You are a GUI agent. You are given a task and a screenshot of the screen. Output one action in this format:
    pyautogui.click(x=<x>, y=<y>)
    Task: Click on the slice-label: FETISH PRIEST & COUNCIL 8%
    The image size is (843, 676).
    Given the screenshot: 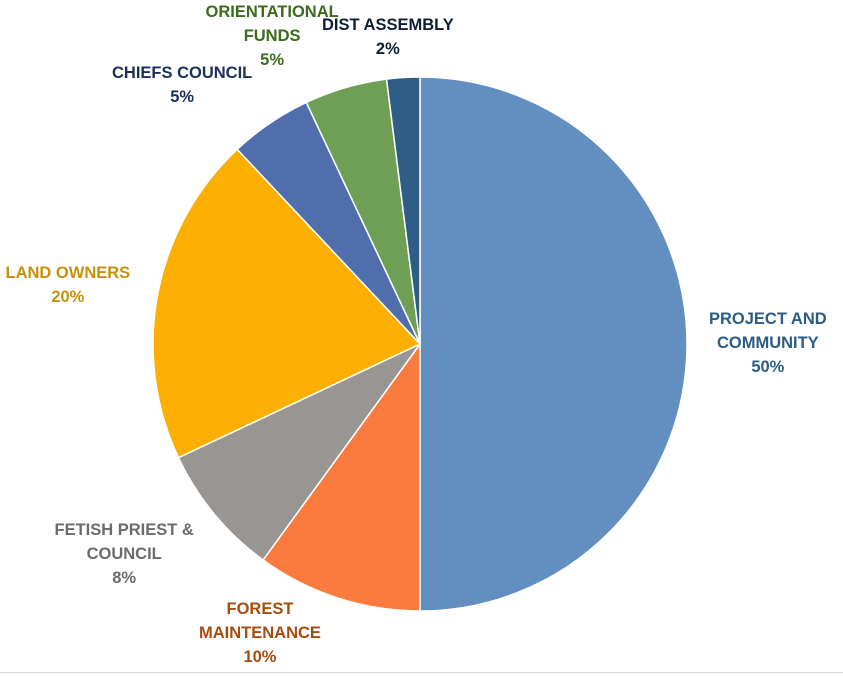 What is the action you would take?
    pyautogui.click(x=124, y=554)
    